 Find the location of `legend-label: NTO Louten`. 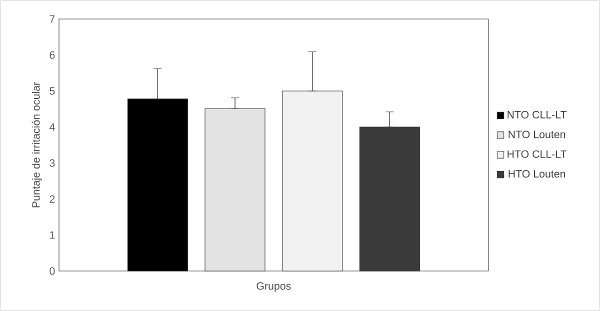

legend-label: NTO Louten is located at coordinates (537, 134).